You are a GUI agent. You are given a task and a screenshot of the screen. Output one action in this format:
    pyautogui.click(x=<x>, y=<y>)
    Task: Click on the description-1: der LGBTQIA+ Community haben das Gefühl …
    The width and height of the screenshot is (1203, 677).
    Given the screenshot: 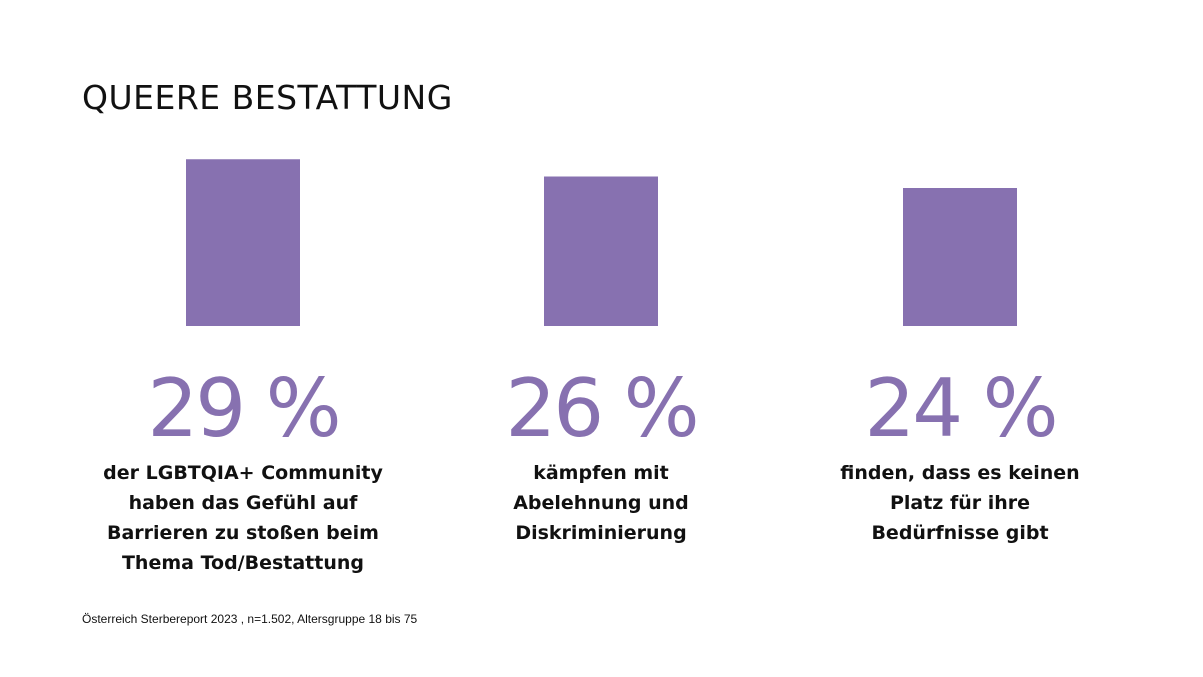 What is the action you would take?
    pyautogui.click(x=243, y=518)
    